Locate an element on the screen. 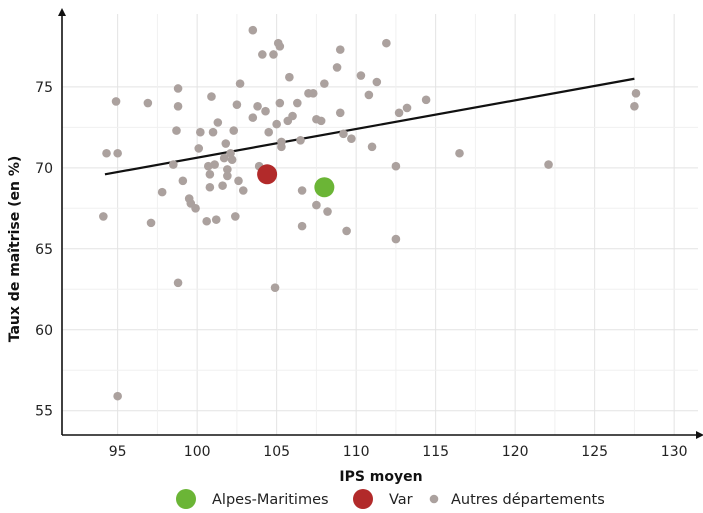 The width and height of the screenshot is (703, 513). legend-label: Var is located at coordinates (401, 500).